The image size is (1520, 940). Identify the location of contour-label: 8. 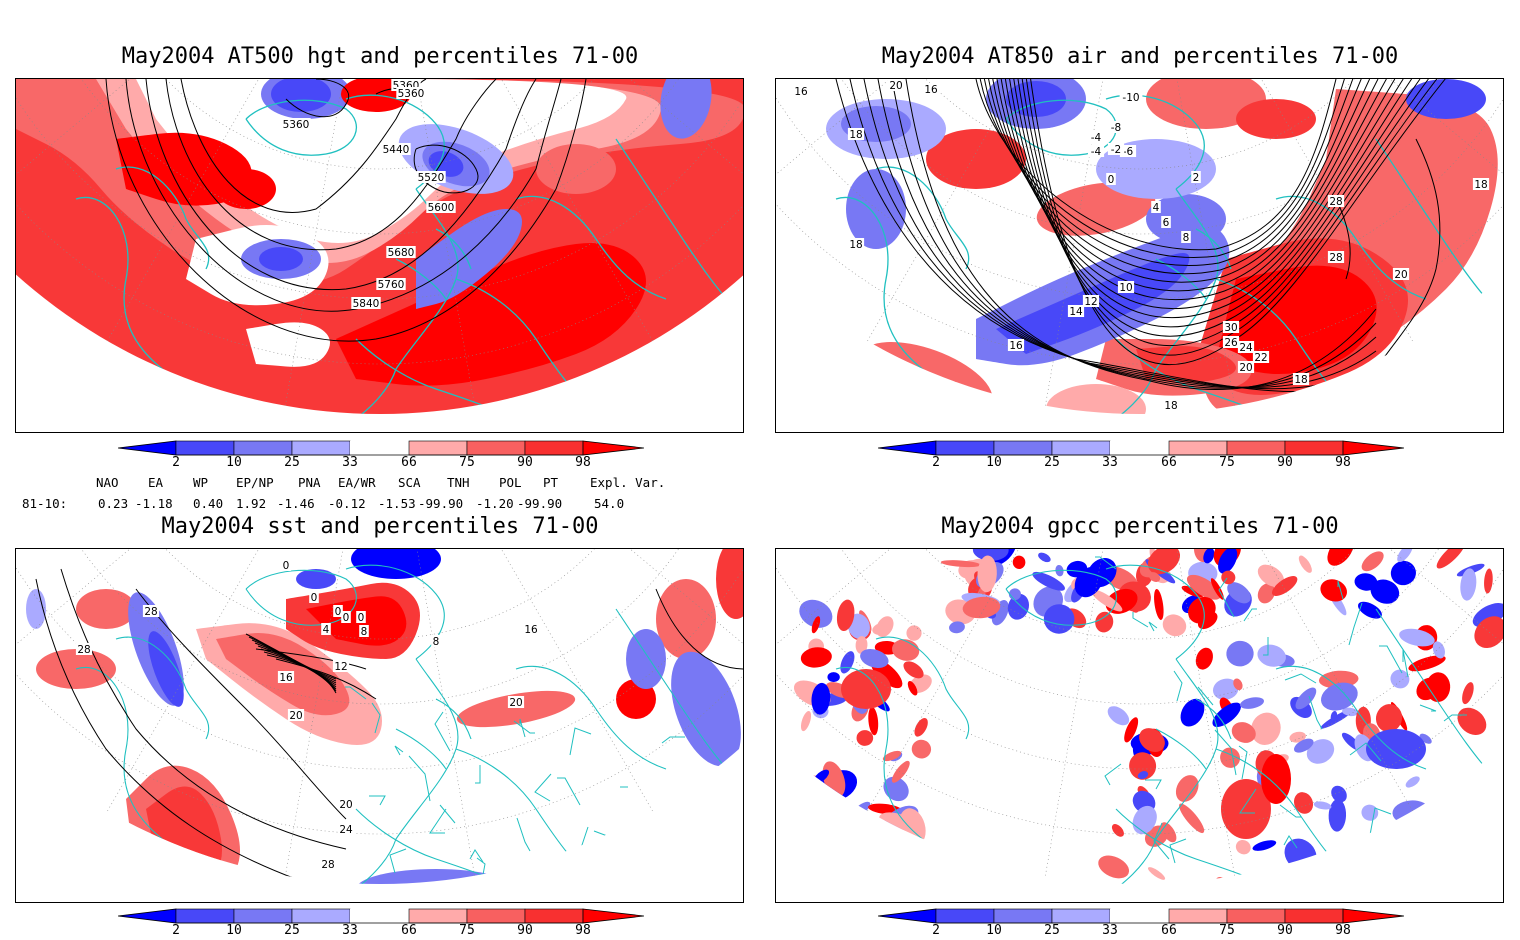
(1186, 237).